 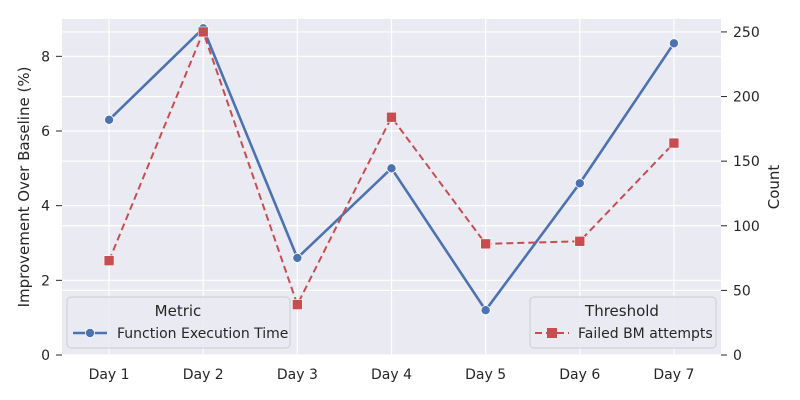 I want to click on left-y-tick-label: 8, so click(x=45, y=57).